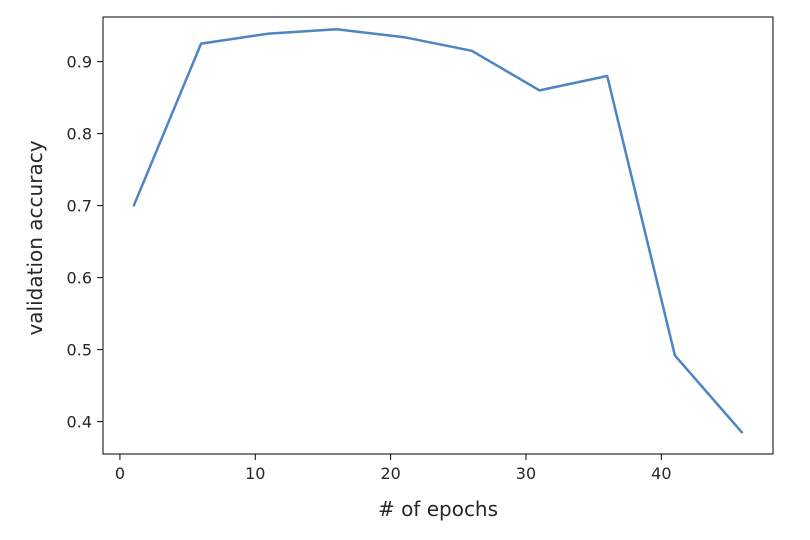 This screenshot has height=540, width=810. What do you see at coordinates (79, 62) in the screenshot?
I see `y-tick-label: 0.9` at bounding box center [79, 62].